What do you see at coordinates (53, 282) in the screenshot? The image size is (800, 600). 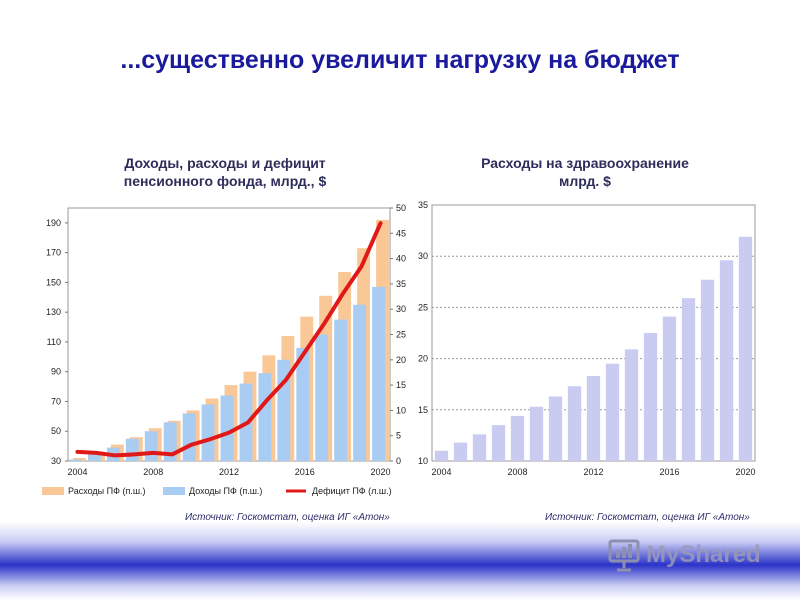 I see `left-y-tick-label: 150` at bounding box center [53, 282].